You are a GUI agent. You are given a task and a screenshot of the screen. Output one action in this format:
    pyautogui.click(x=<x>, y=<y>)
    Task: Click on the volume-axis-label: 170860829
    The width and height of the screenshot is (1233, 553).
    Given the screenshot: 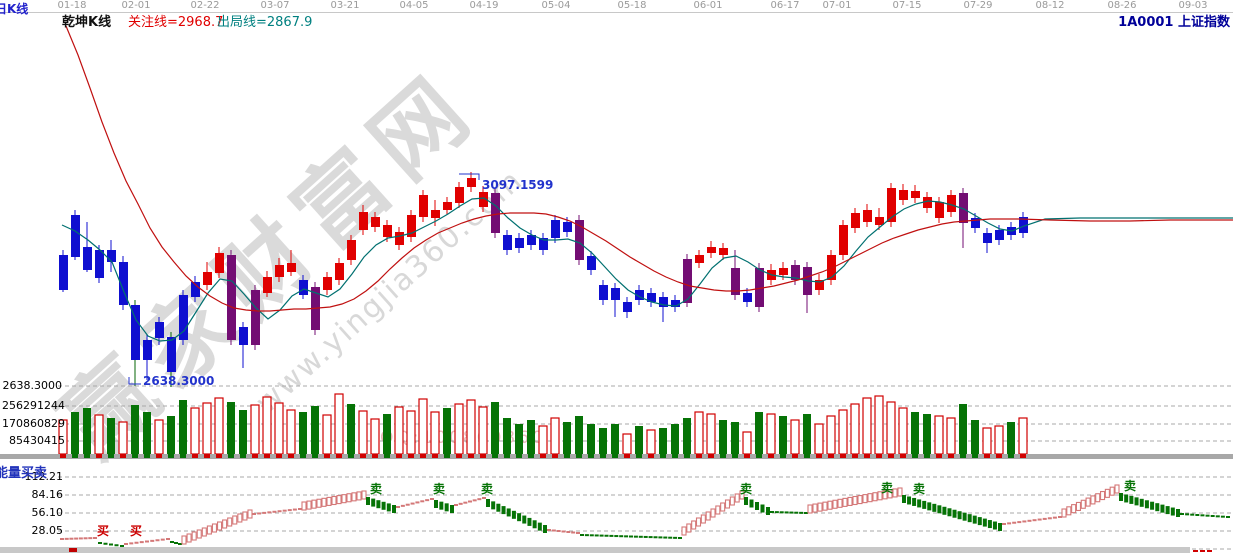 What is the action you would take?
    pyautogui.click(x=33, y=423)
    